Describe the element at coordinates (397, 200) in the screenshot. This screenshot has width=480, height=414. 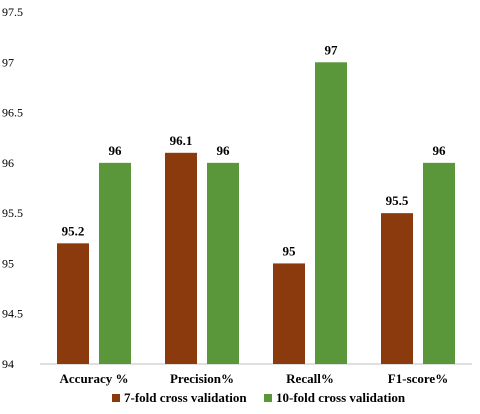
I see `data-label: 95.5` at that location.